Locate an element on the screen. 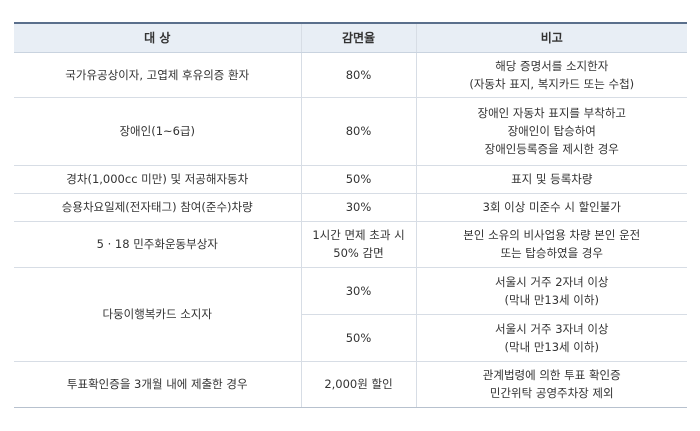 The width and height of the screenshot is (700, 431). note-line: (자동차 표지, 복지카드 또는 수첩) is located at coordinates (552, 83).